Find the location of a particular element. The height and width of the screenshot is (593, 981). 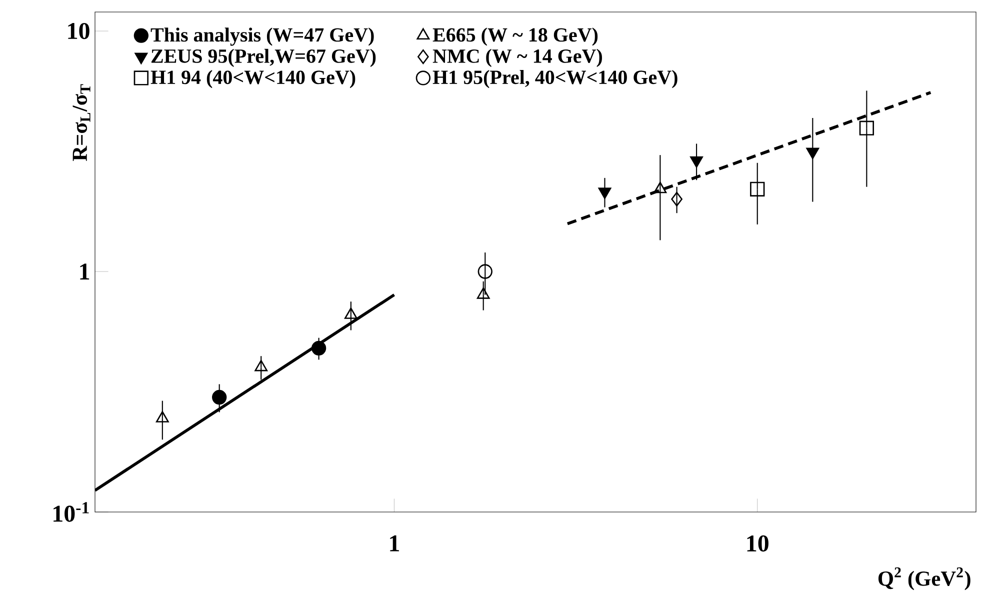

legend-label: H1 95(Prel, 40<W<140 GeV) is located at coordinates (555, 79).